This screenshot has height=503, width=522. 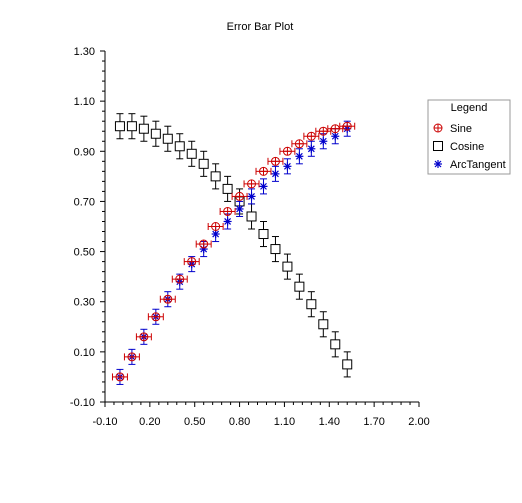 What do you see at coordinates (84, 202) in the screenshot?
I see `y-tick-label: 0.70` at bounding box center [84, 202].